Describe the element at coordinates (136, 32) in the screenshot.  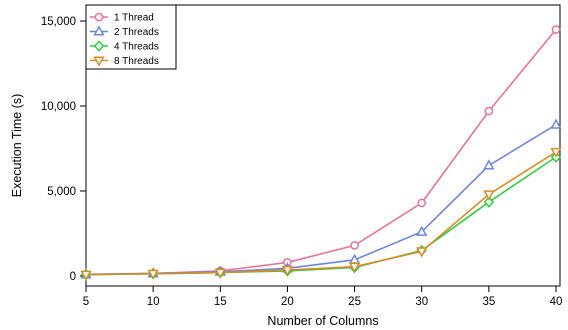
I see `legend-label: 2 Threads` at that location.